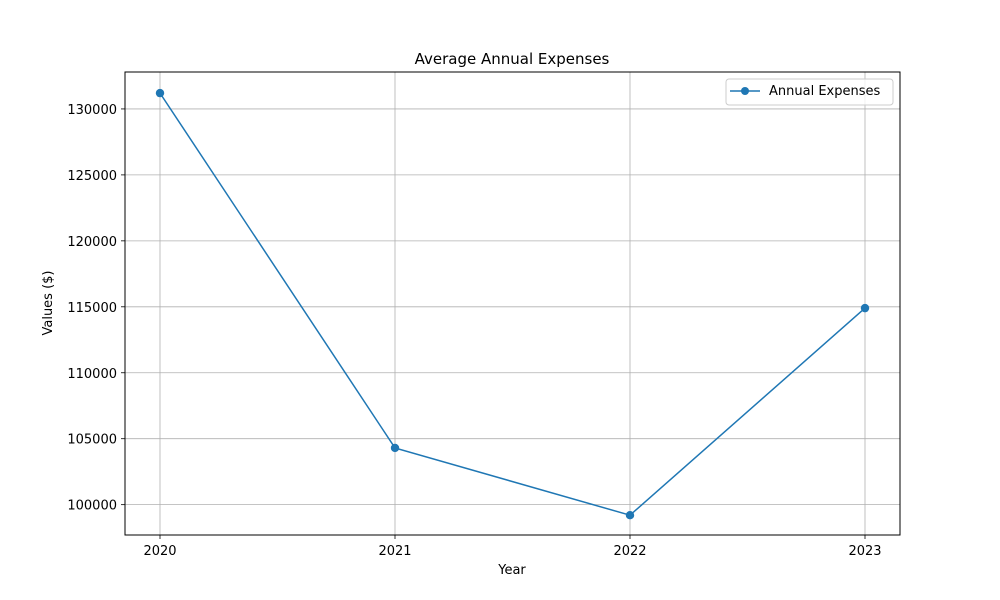  I want to click on y-tick-label: 130000, so click(92, 110).